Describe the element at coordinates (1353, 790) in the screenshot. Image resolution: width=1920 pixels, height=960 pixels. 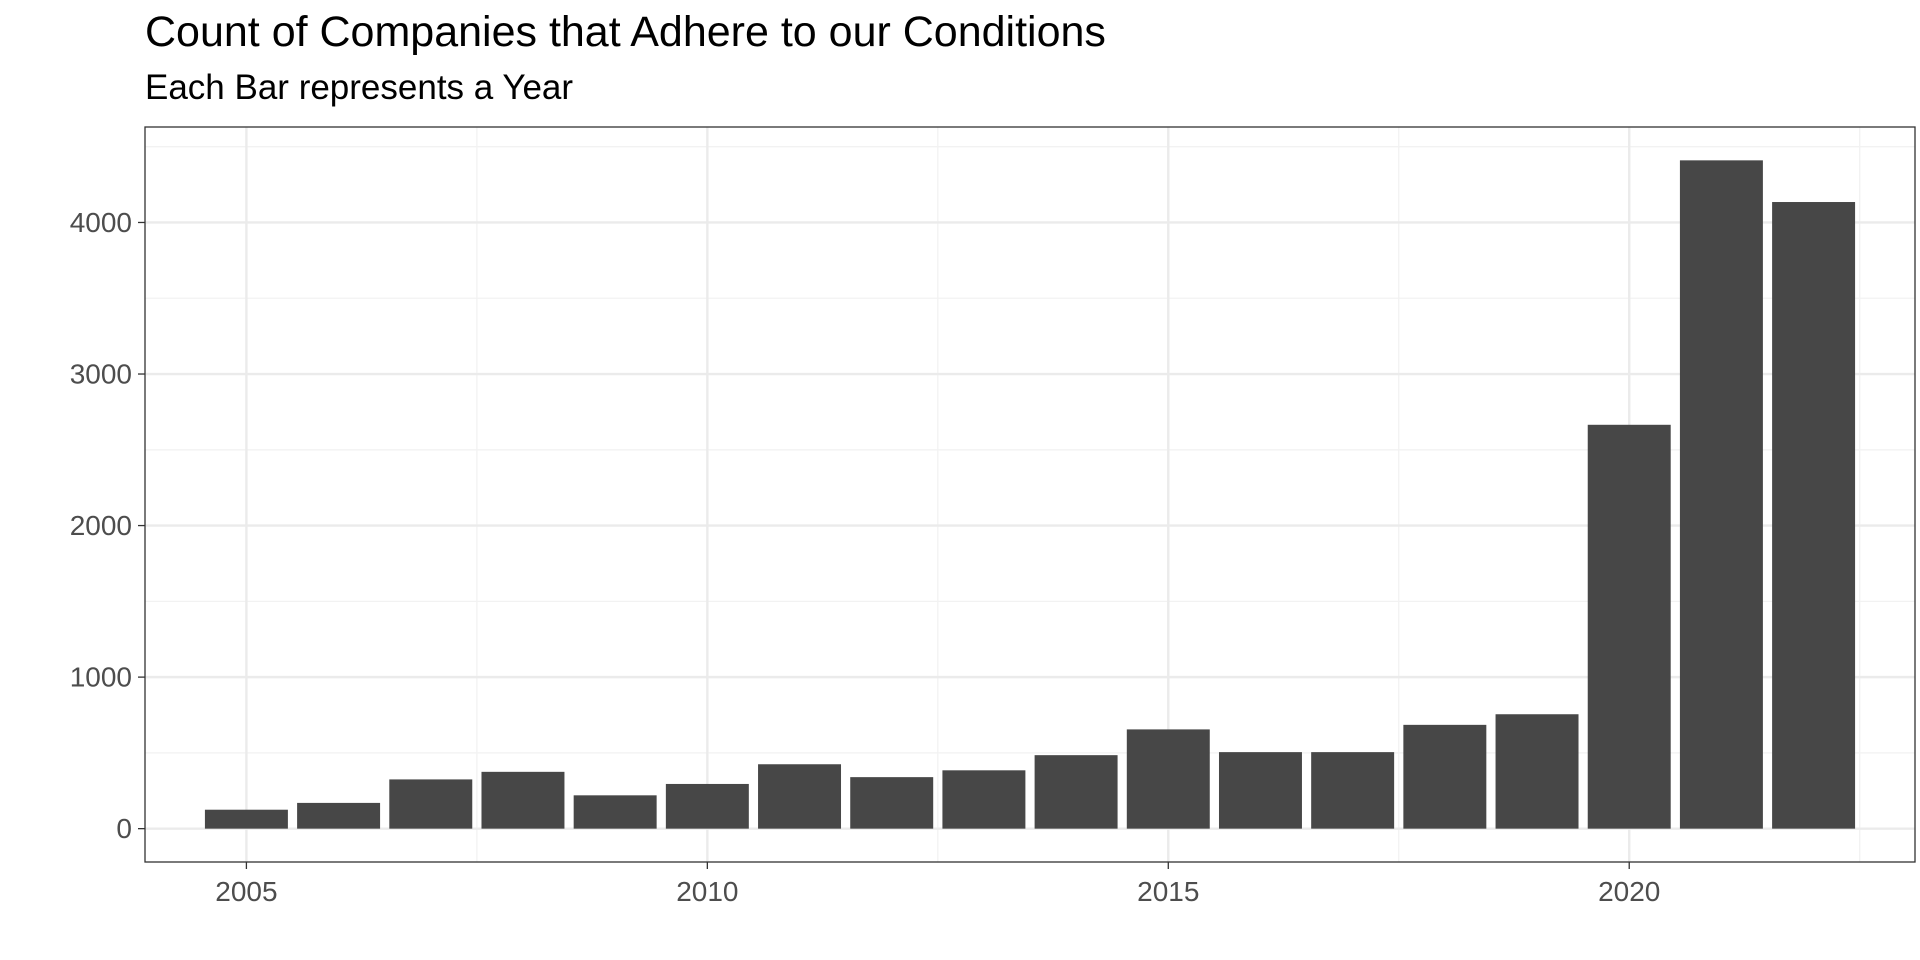
I see `bar-2017` at that location.